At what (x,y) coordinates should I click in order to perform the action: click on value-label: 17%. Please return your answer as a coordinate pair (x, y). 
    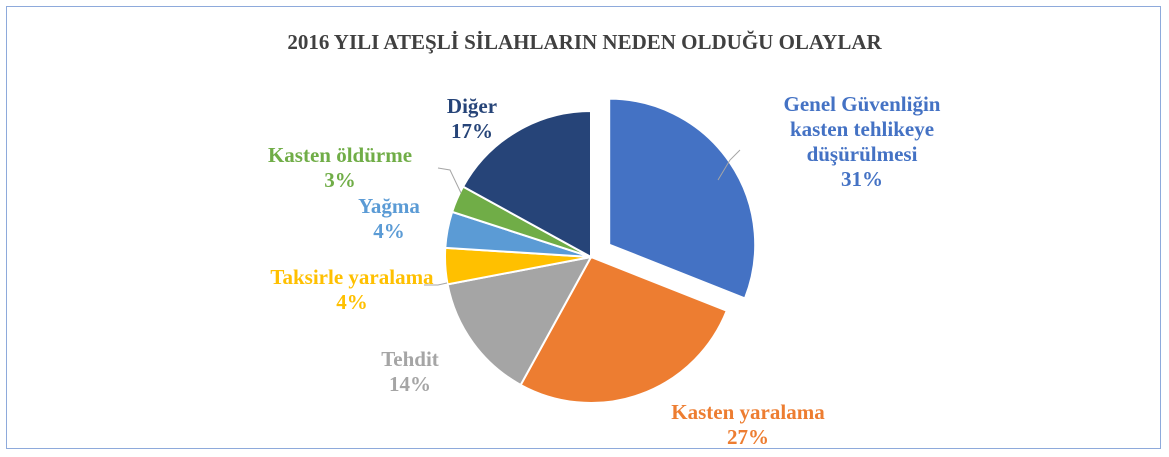
    Looking at the image, I should click on (472, 131).